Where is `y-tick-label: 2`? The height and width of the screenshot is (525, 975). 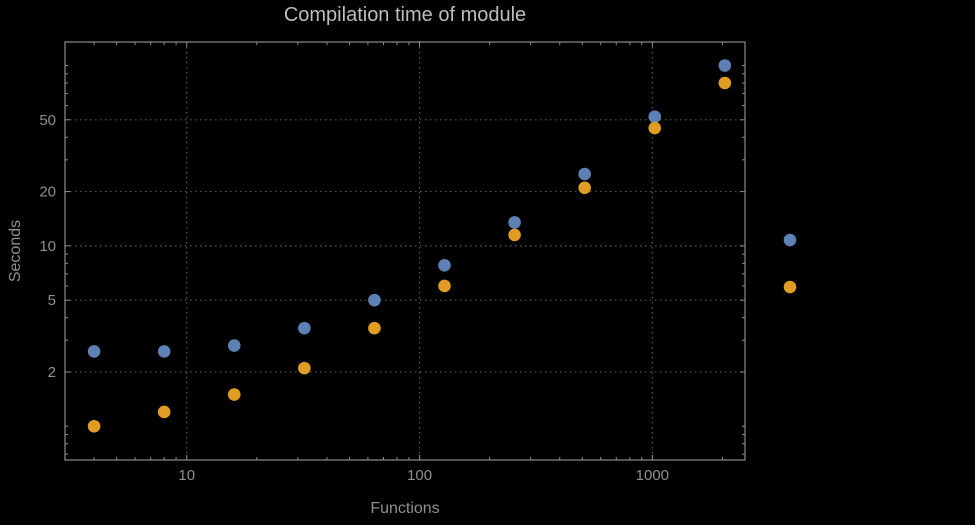 y-tick-label: 2 is located at coordinates (52, 372).